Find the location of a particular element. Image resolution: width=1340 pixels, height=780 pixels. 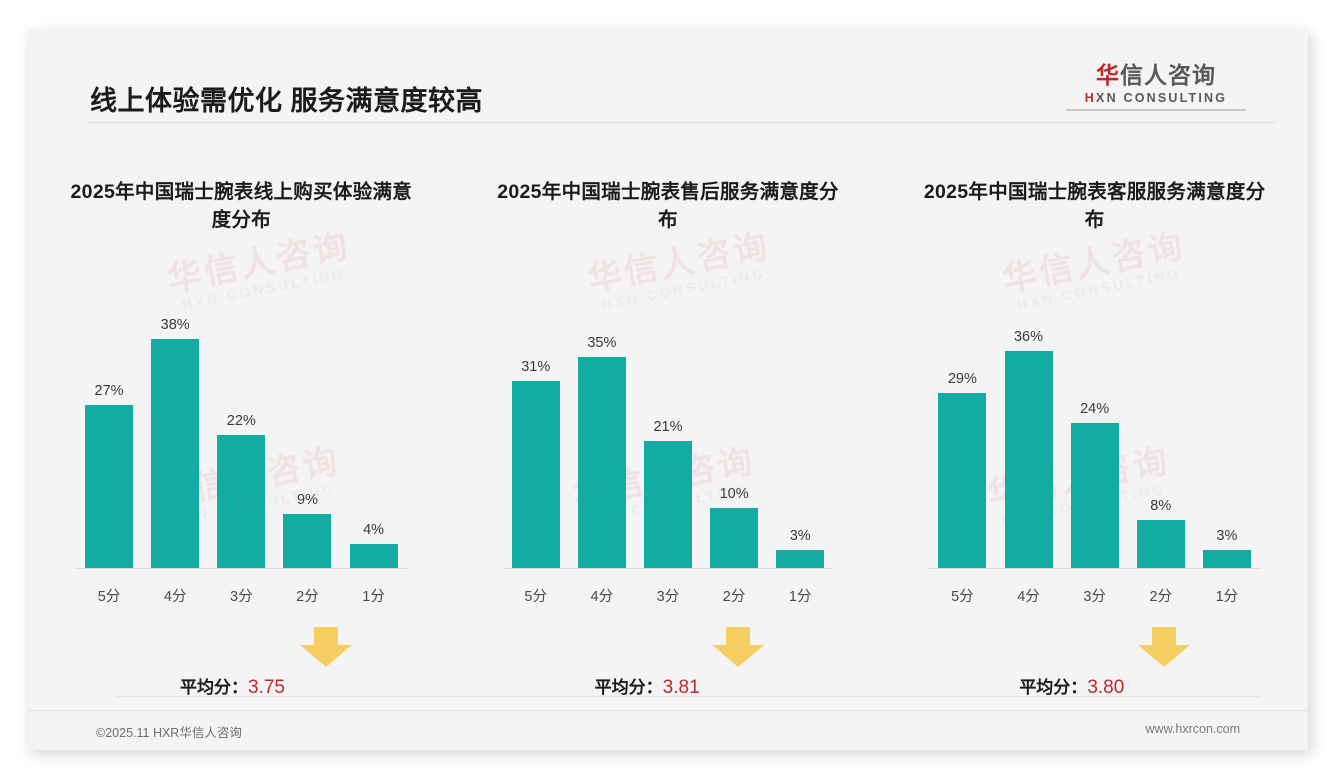

bar-item: 35% is located at coordinates (602, 423).